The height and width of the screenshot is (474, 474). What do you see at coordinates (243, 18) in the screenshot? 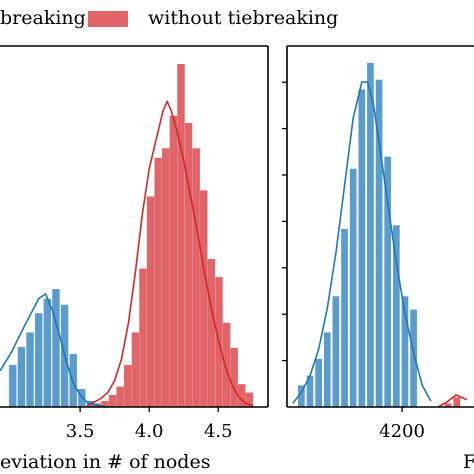
I see `legend-label-without-tiebreaking: without tiebreaking` at bounding box center [243, 18].